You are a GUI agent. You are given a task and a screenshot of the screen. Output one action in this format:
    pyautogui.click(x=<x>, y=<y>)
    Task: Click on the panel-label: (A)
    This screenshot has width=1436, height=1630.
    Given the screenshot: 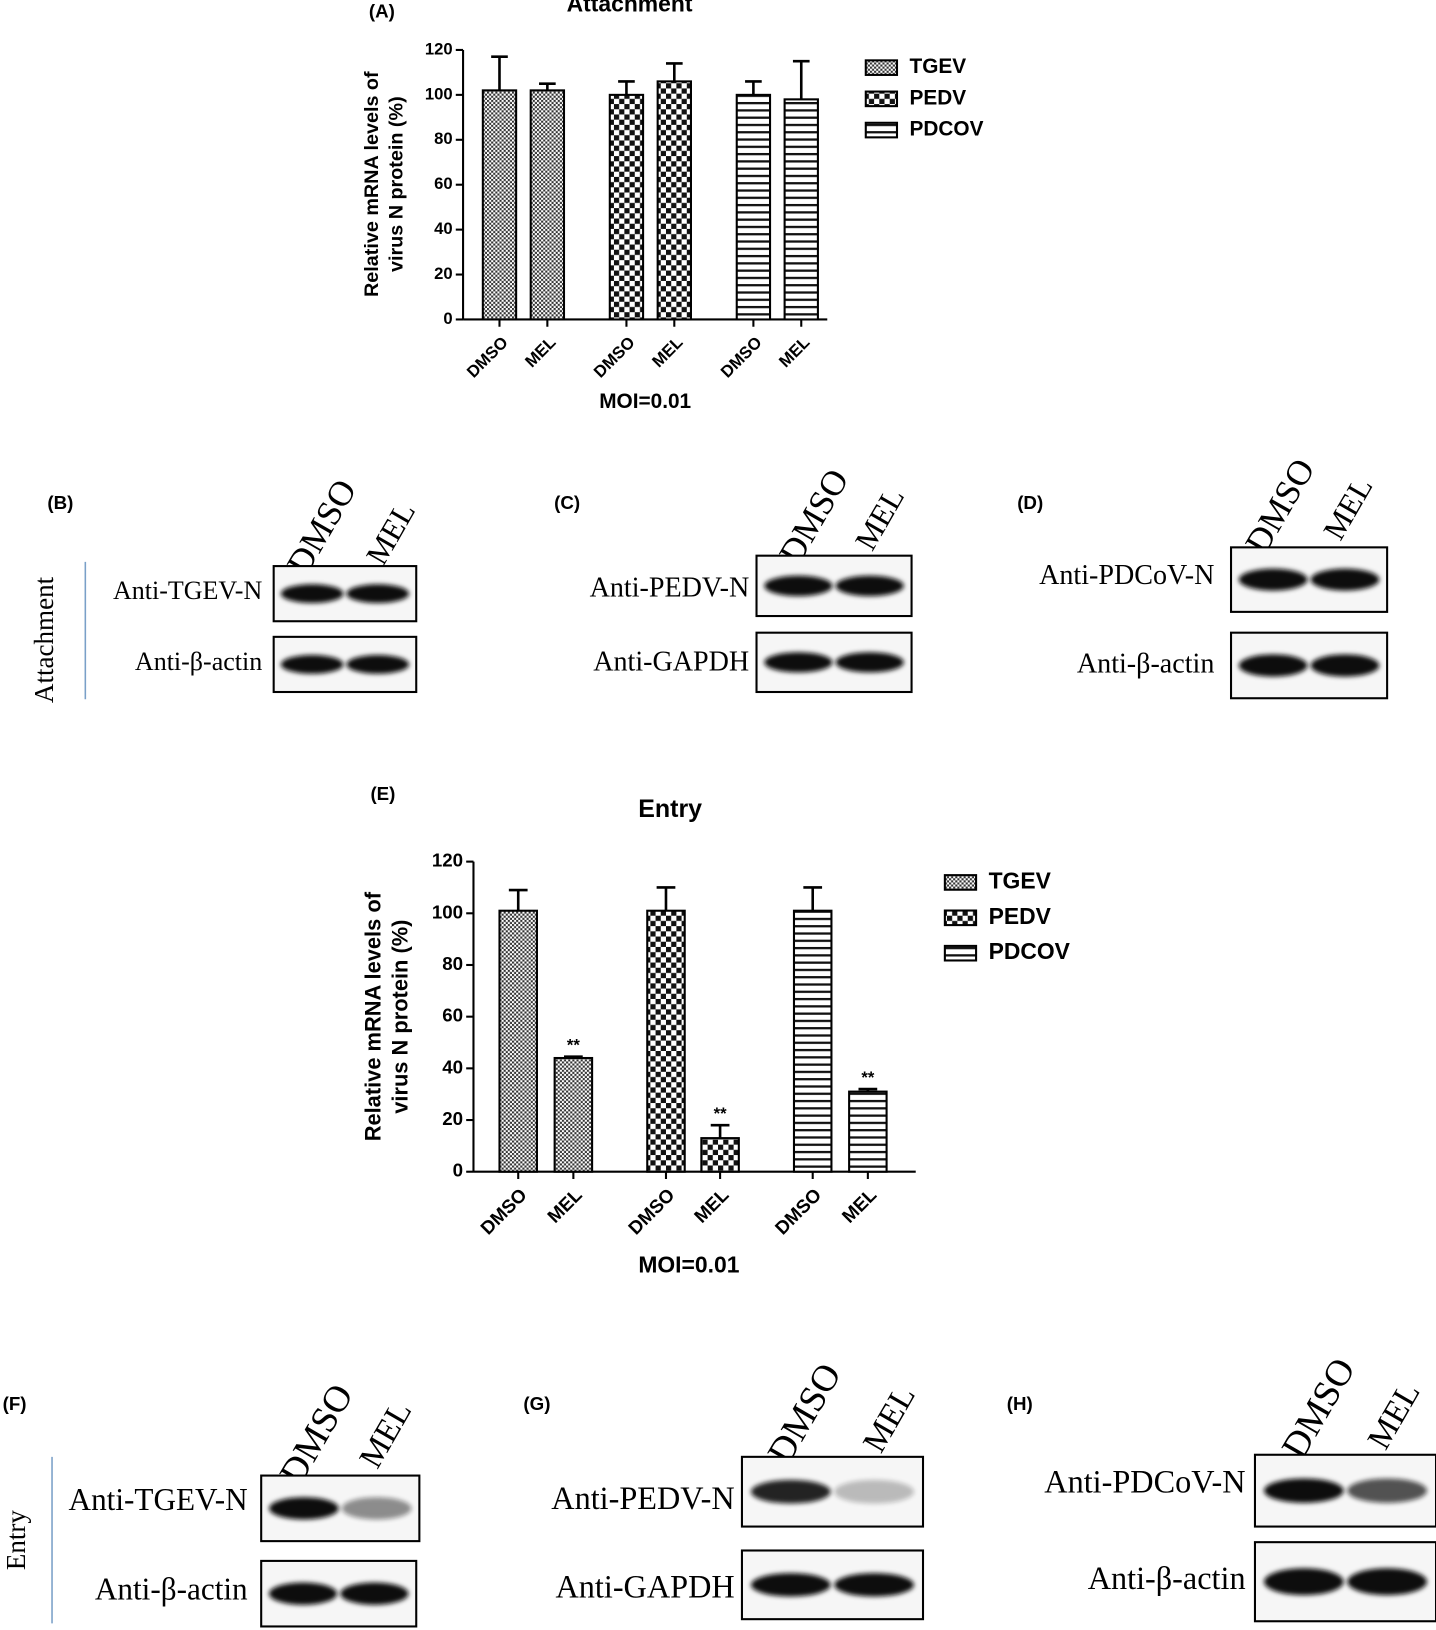 What is the action you would take?
    pyautogui.click(x=382, y=11)
    